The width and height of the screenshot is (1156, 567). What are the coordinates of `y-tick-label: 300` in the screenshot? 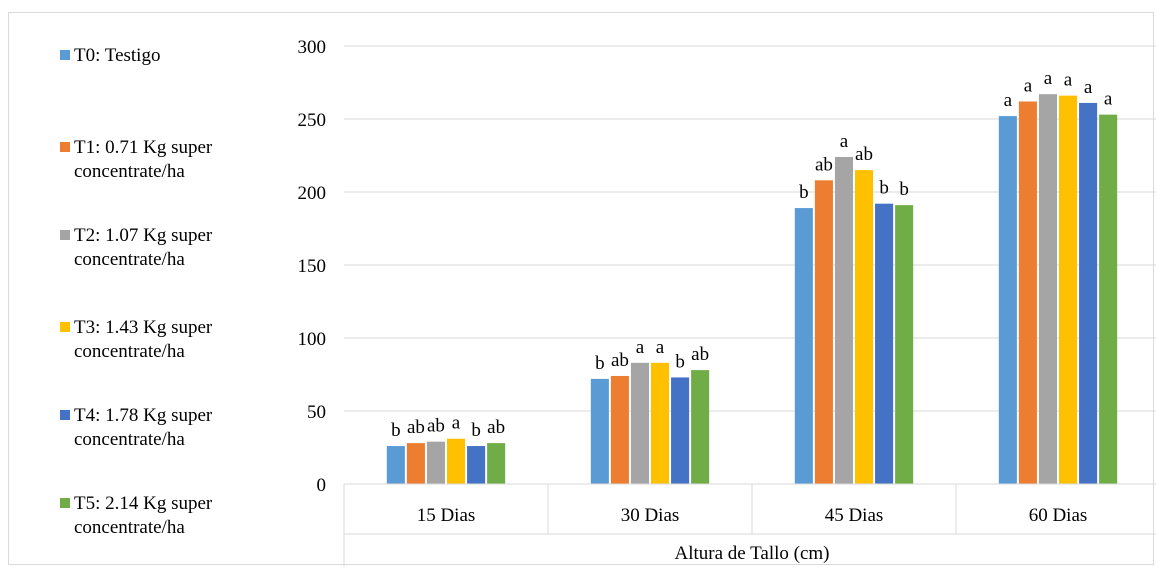 It's located at (312, 47).